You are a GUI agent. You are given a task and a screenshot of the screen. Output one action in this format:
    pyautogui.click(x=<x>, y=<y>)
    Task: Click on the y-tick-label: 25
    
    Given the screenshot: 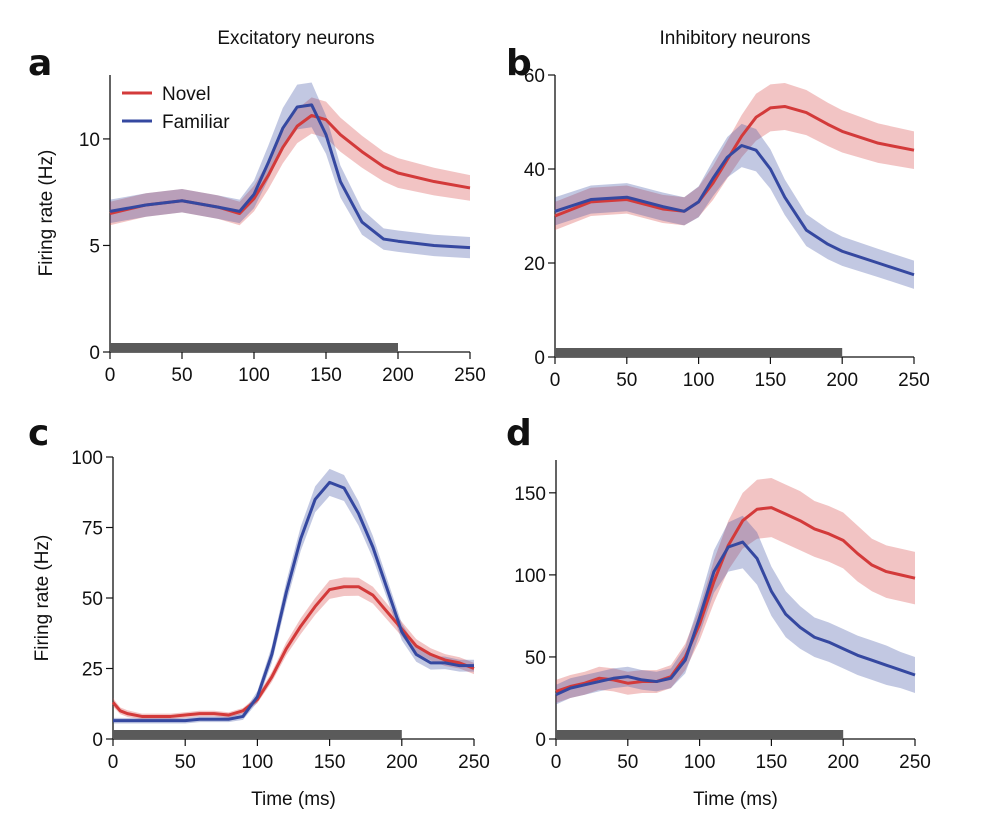 What is the action you would take?
    pyautogui.click(x=92, y=670)
    